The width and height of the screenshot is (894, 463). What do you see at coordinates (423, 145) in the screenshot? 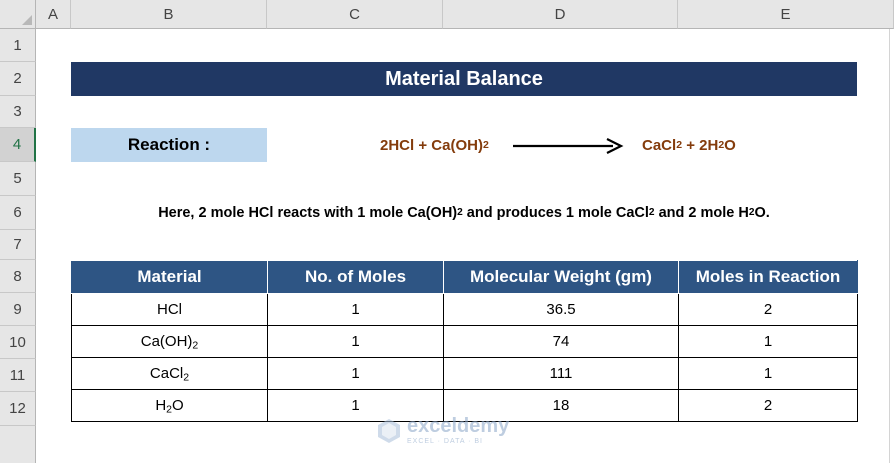
I see `plus-sign: +` at bounding box center [423, 145].